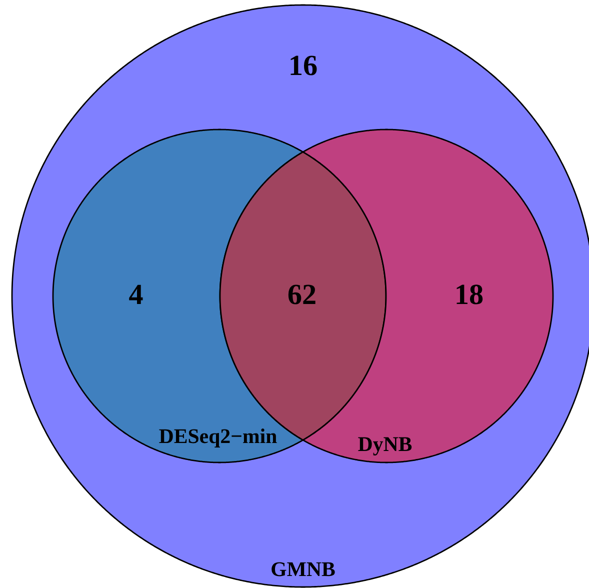  What do you see at coordinates (218, 438) in the screenshot?
I see `category-label: DESeq2−min` at bounding box center [218, 438].